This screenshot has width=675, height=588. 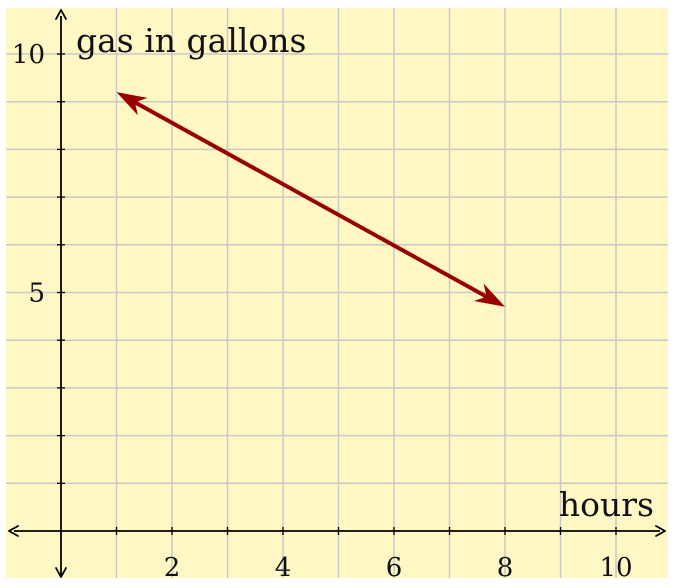 What do you see at coordinates (36, 294) in the screenshot?
I see `y-tick-label: 5` at bounding box center [36, 294].